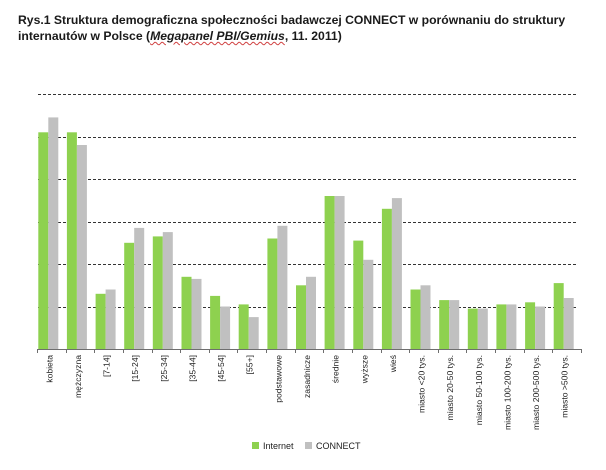 The width and height of the screenshot is (606, 470). What do you see at coordinates (164, 368) in the screenshot?
I see `x-tick-label: [25-34]` at bounding box center [164, 368].